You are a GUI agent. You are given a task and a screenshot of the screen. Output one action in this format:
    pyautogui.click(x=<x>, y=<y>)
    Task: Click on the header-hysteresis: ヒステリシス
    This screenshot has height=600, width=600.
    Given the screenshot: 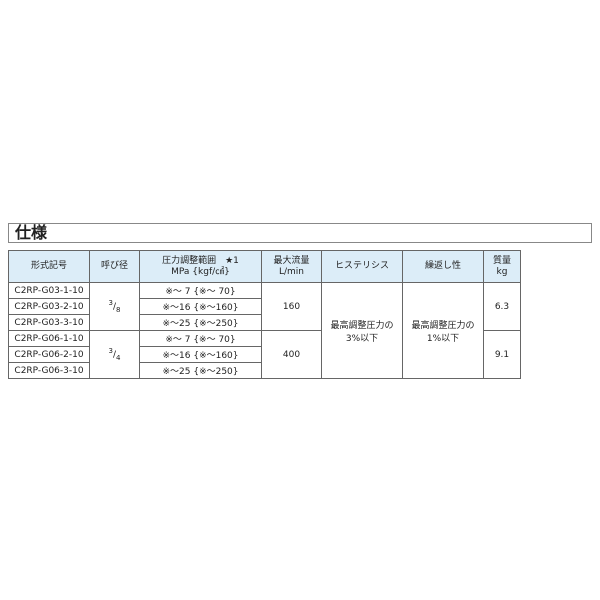 What is the action you would take?
    pyautogui.click(x=362, y=266)
    